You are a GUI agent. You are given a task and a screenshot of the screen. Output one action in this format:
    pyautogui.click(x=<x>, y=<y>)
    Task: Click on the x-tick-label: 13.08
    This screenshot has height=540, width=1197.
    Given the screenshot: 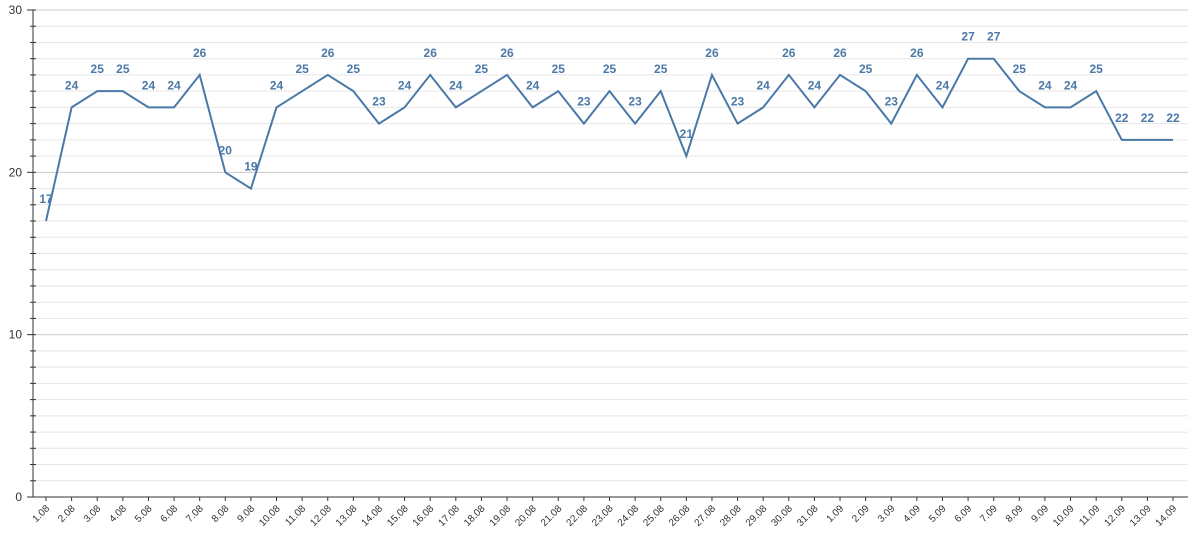 What is the action you would take?
    pyautogui.click(x=347, y=516)
    